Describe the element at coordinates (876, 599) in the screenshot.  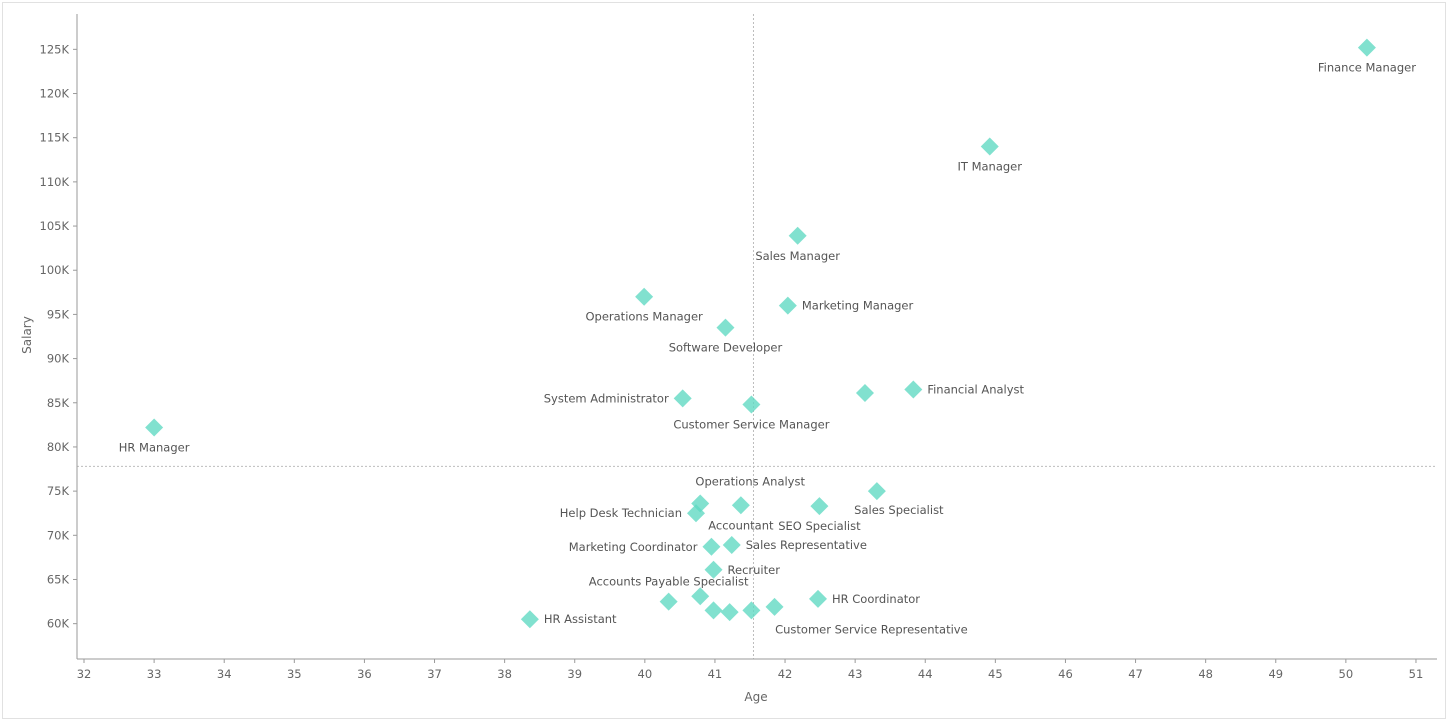
I see `point-label: HR Coordinator` at that location.